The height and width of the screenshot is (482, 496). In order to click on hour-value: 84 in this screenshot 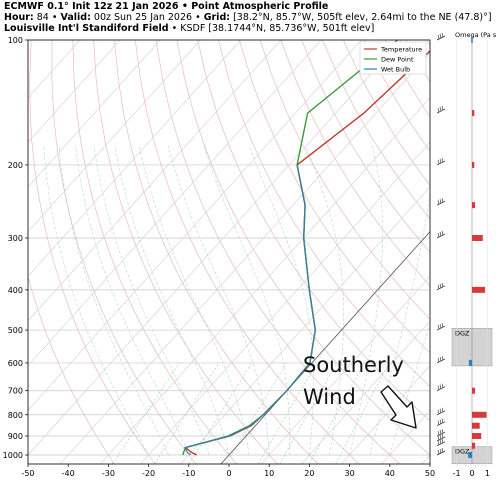, I will do `click(42, 17)`.